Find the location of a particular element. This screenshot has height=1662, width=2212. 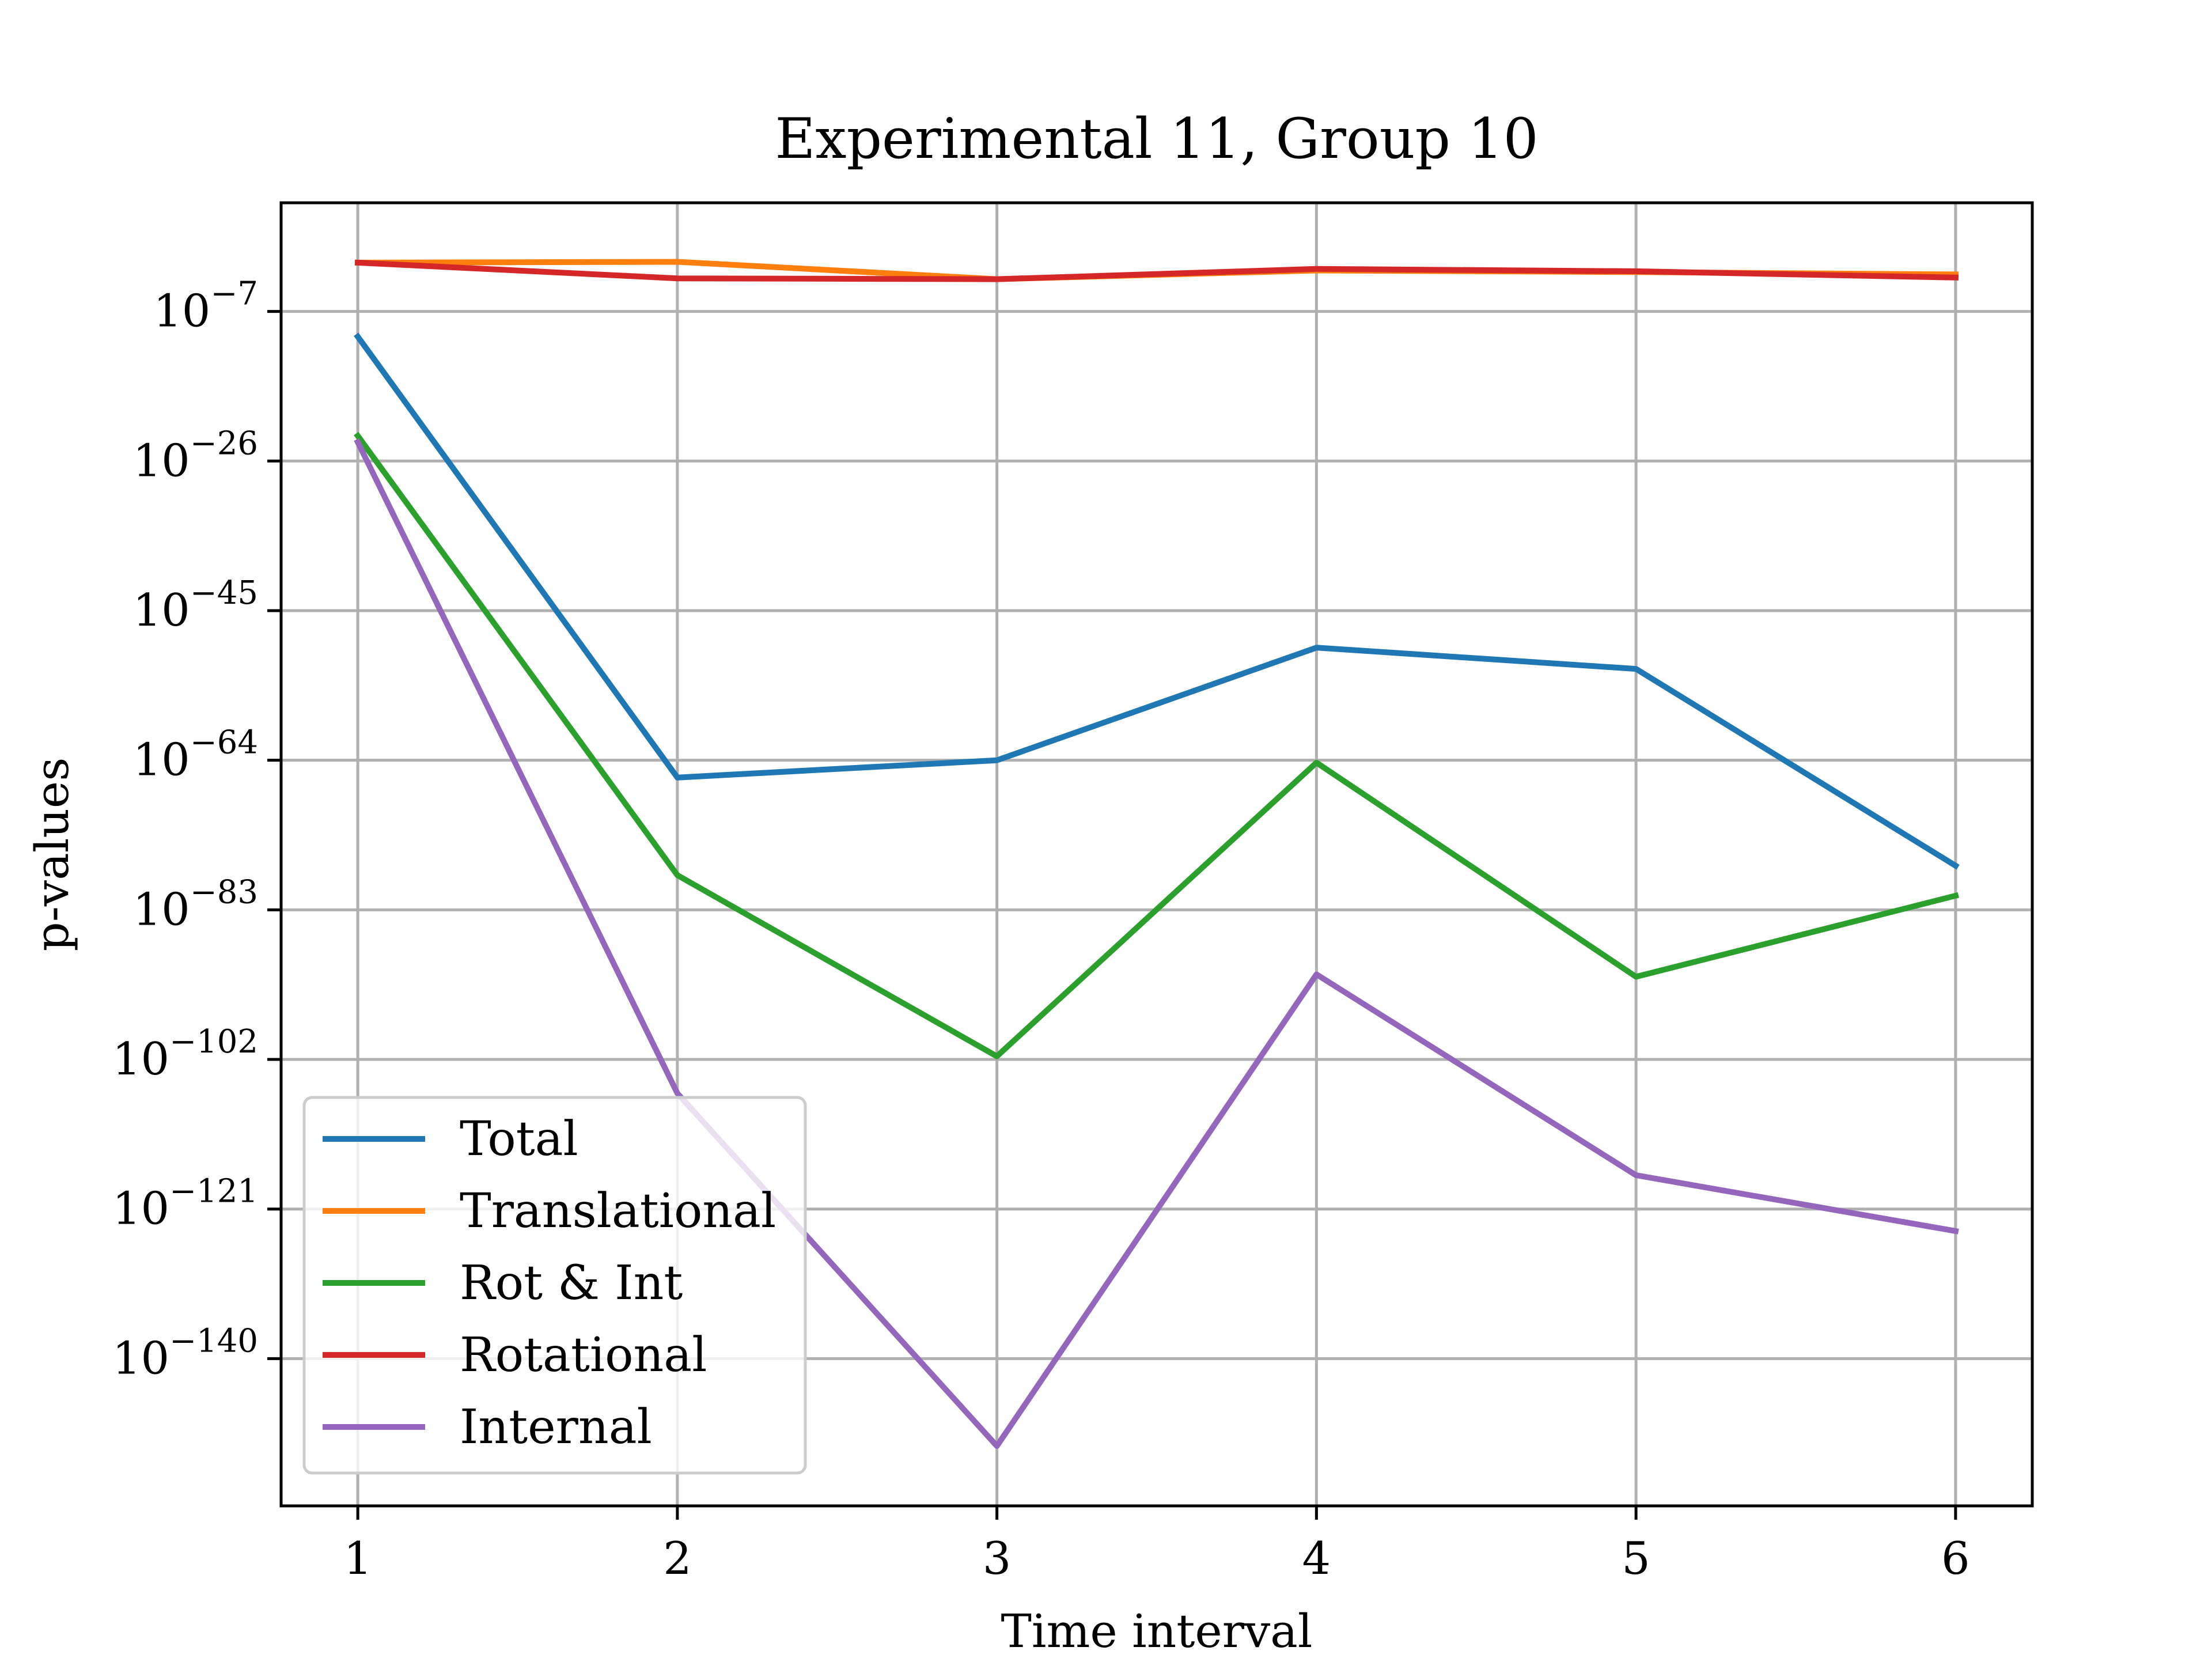

y-axis-label: p-values is located at coordinates (52, 855).